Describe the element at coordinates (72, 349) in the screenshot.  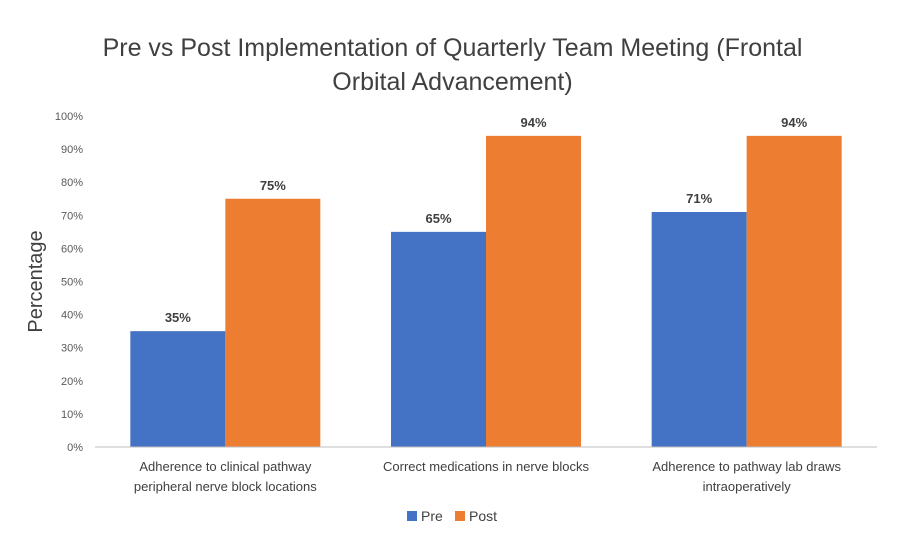
I see `y-tick-label: 30%` at that location.